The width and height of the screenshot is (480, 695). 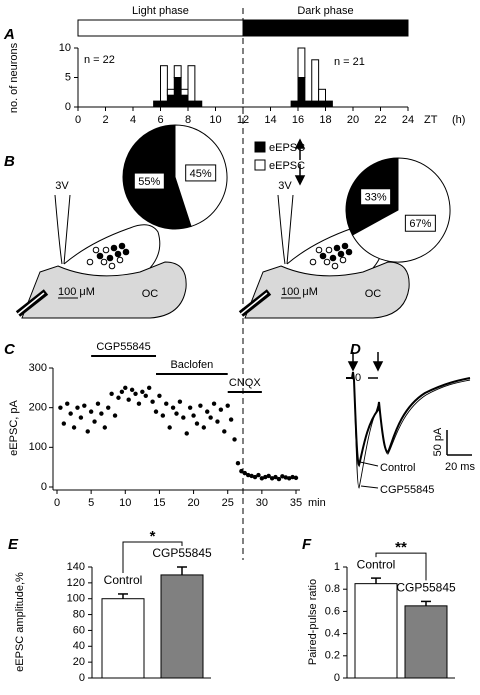 What do you see at coordinates (133, 120) in the screenshot?
I see `x-tick-label: 4` at bounding box center [133, 120].